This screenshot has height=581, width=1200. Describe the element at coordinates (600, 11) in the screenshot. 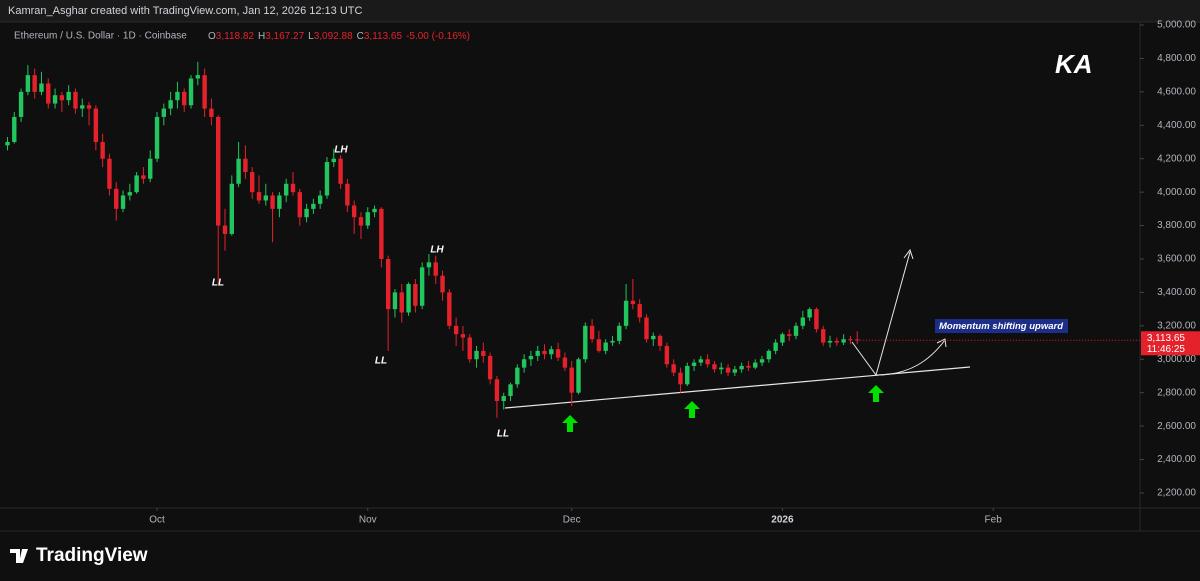

I see `top-bar` at that location.